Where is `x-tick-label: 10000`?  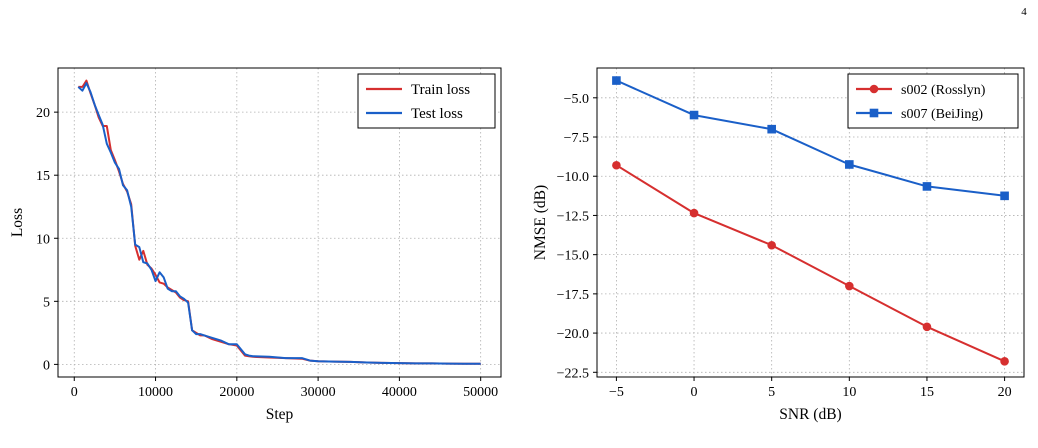
x-tick-label: 10000 is located at coordinates (155, 392).